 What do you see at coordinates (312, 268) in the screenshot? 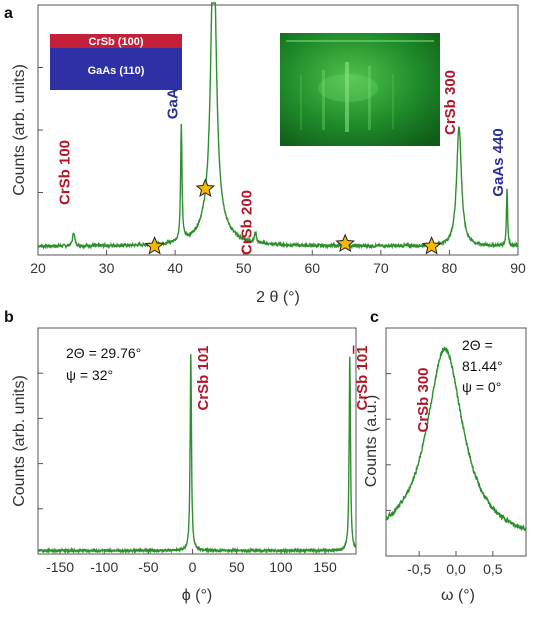
I see `x-tick-label: 60` at bounding box center [312, 268].